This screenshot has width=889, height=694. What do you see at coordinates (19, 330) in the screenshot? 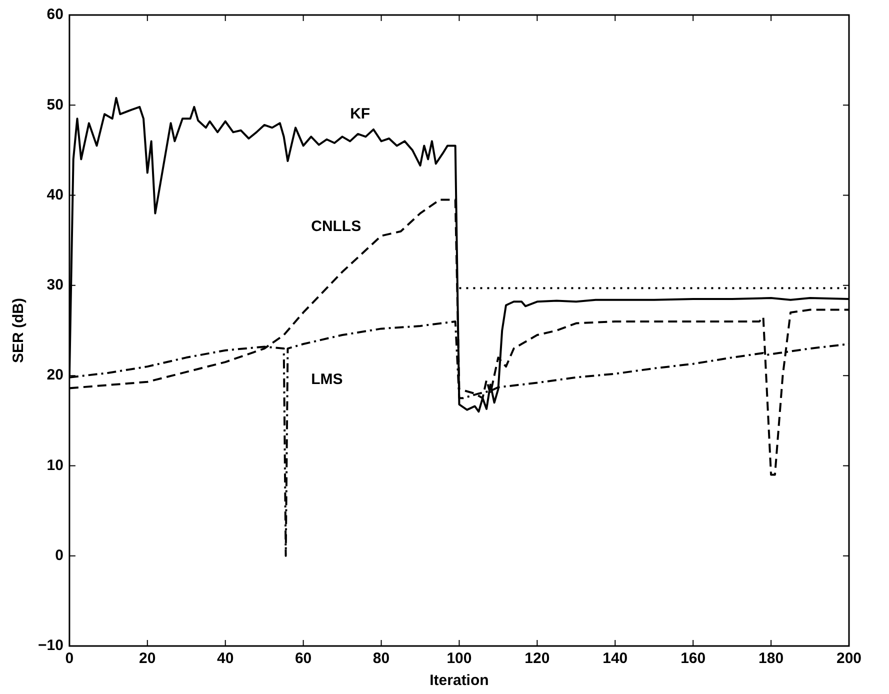
I see `y-axis-title: SER (dB)` at bounding box center [19, 330].